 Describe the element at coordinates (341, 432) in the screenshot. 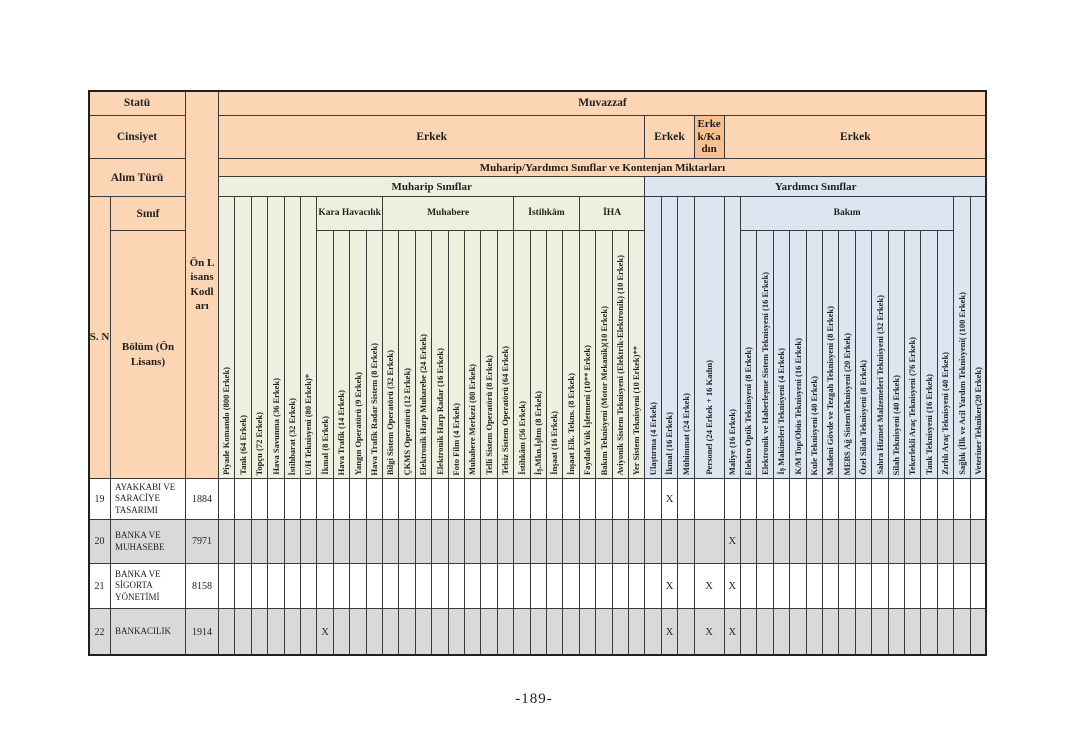

I see `column-header-label: Hava Trafik (14 Erkek)` at that location.